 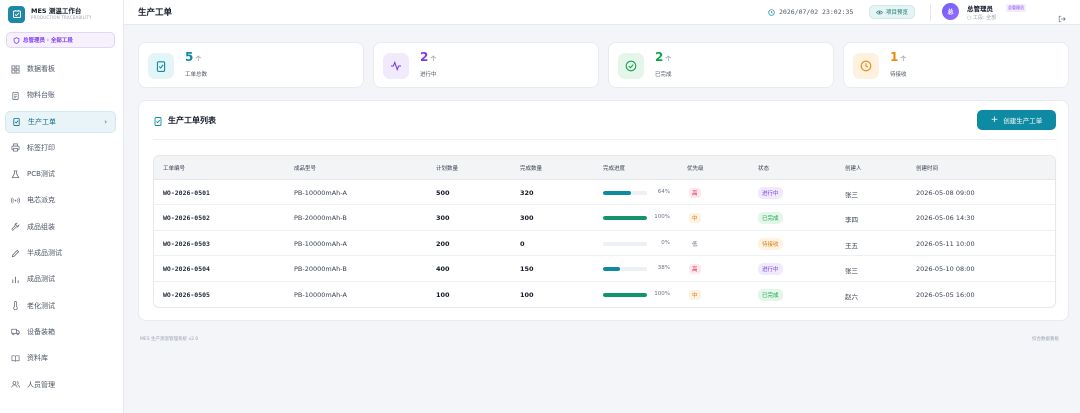 What do you see at coordinates (15, 331) in the screenshot?
I see `truck-icon` at bounding box center [15, 331].